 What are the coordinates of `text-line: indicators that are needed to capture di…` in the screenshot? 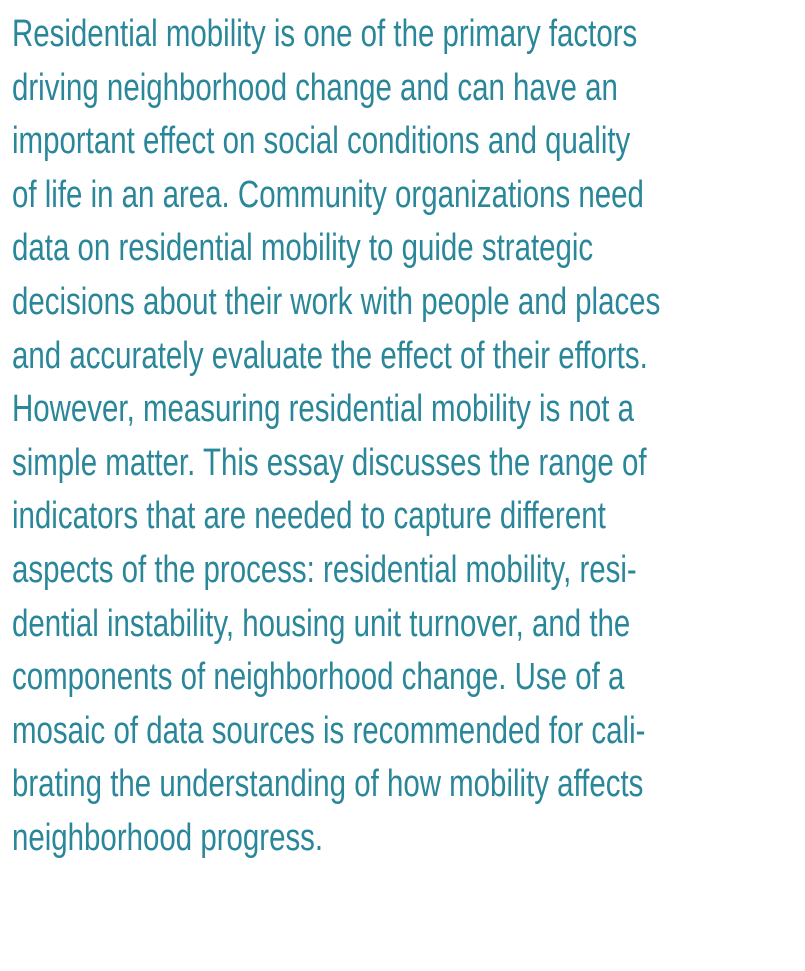 It's located at (309, 516).